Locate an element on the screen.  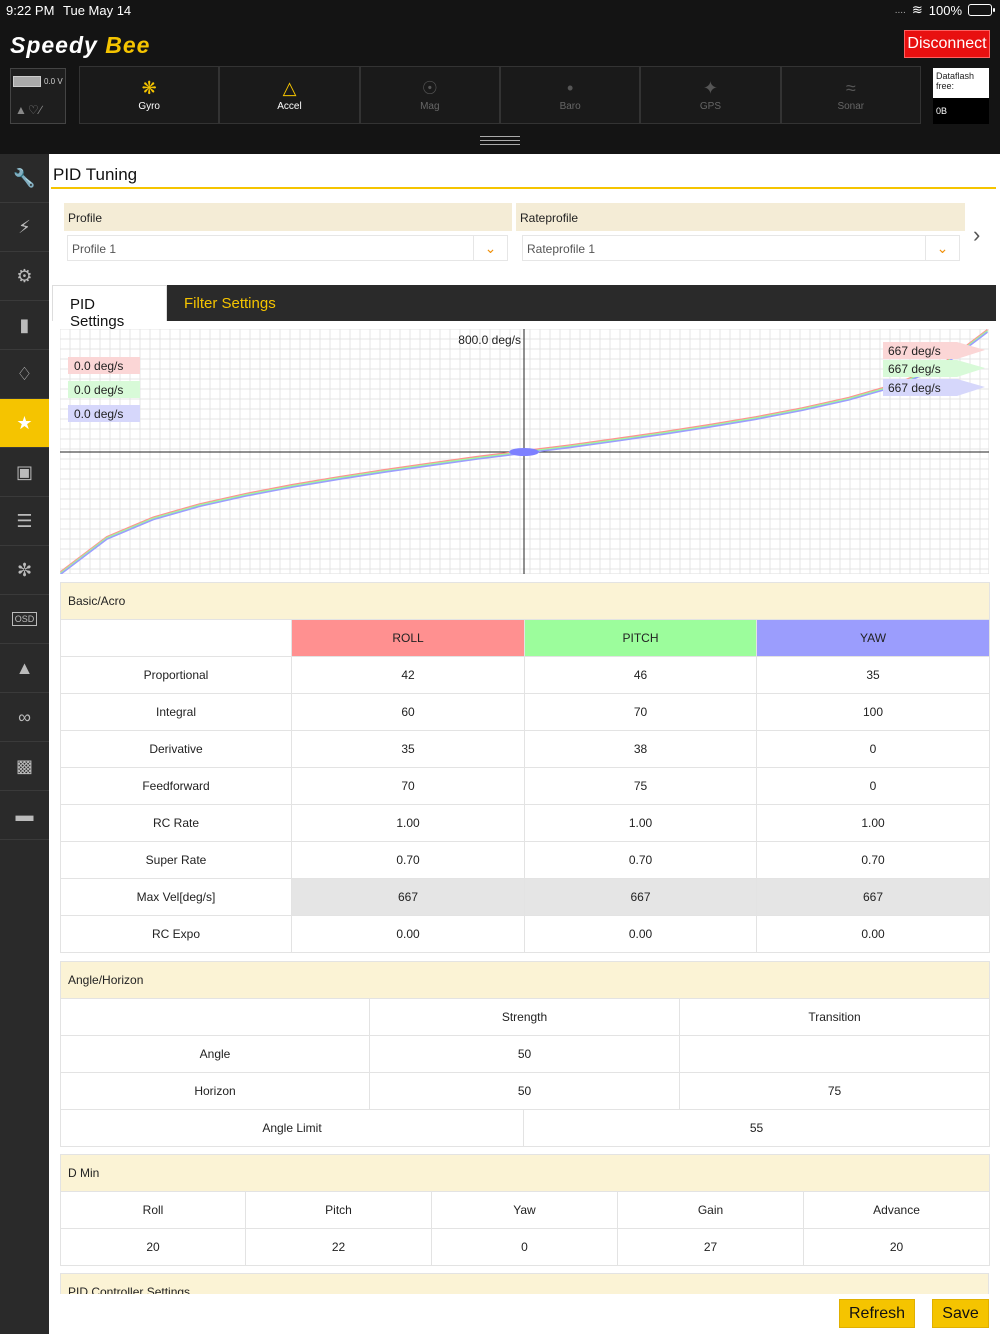
yaw-i-input: 100 is located at coordinates (873, 712).